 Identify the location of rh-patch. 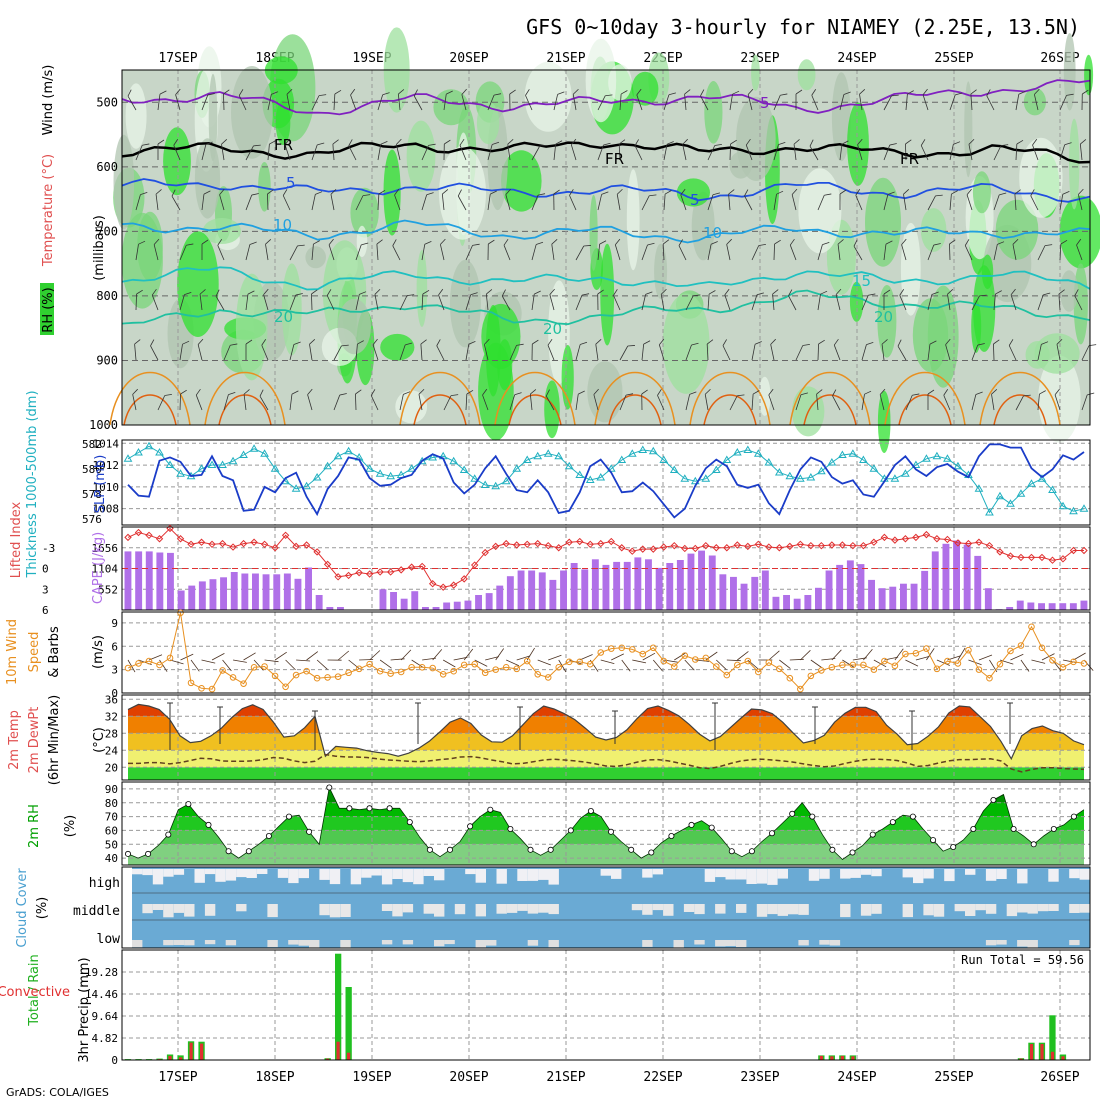
(933, 230).